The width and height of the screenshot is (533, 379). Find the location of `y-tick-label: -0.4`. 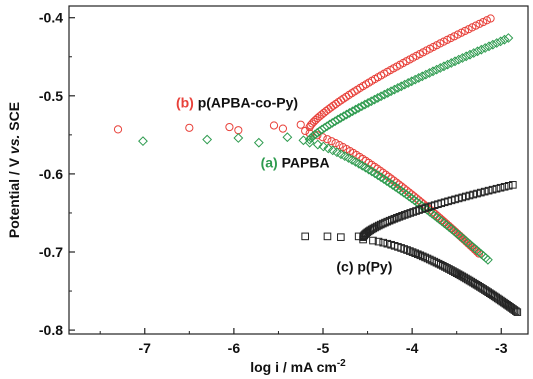

y-tick-label: -0.4 is located at coordinates (51, 18).